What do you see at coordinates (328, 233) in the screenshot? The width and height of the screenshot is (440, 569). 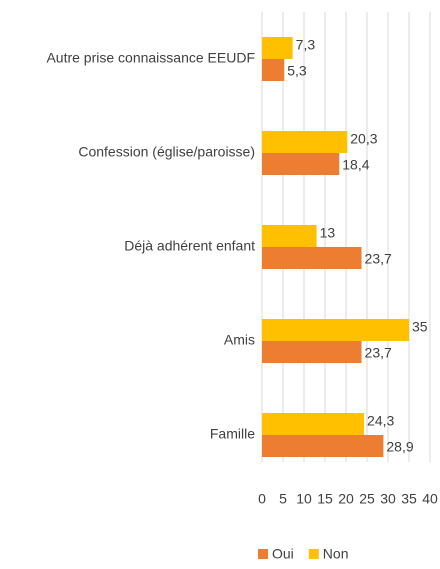 I see `value-label: 13` at bounding box center [328, 233].